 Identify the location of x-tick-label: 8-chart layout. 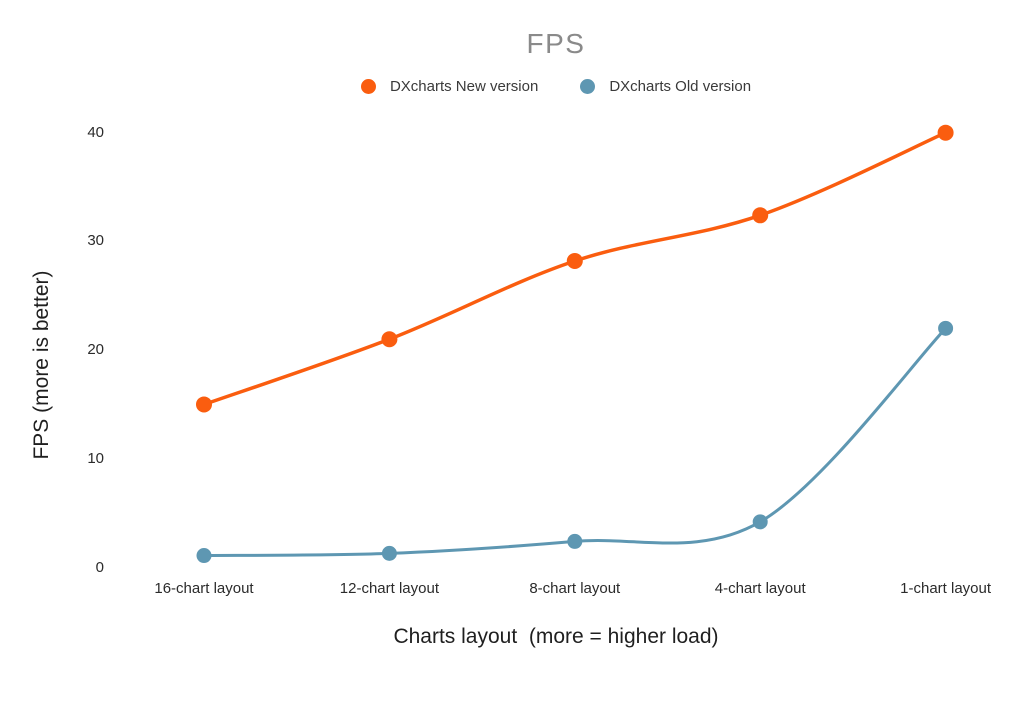
(575, 588).